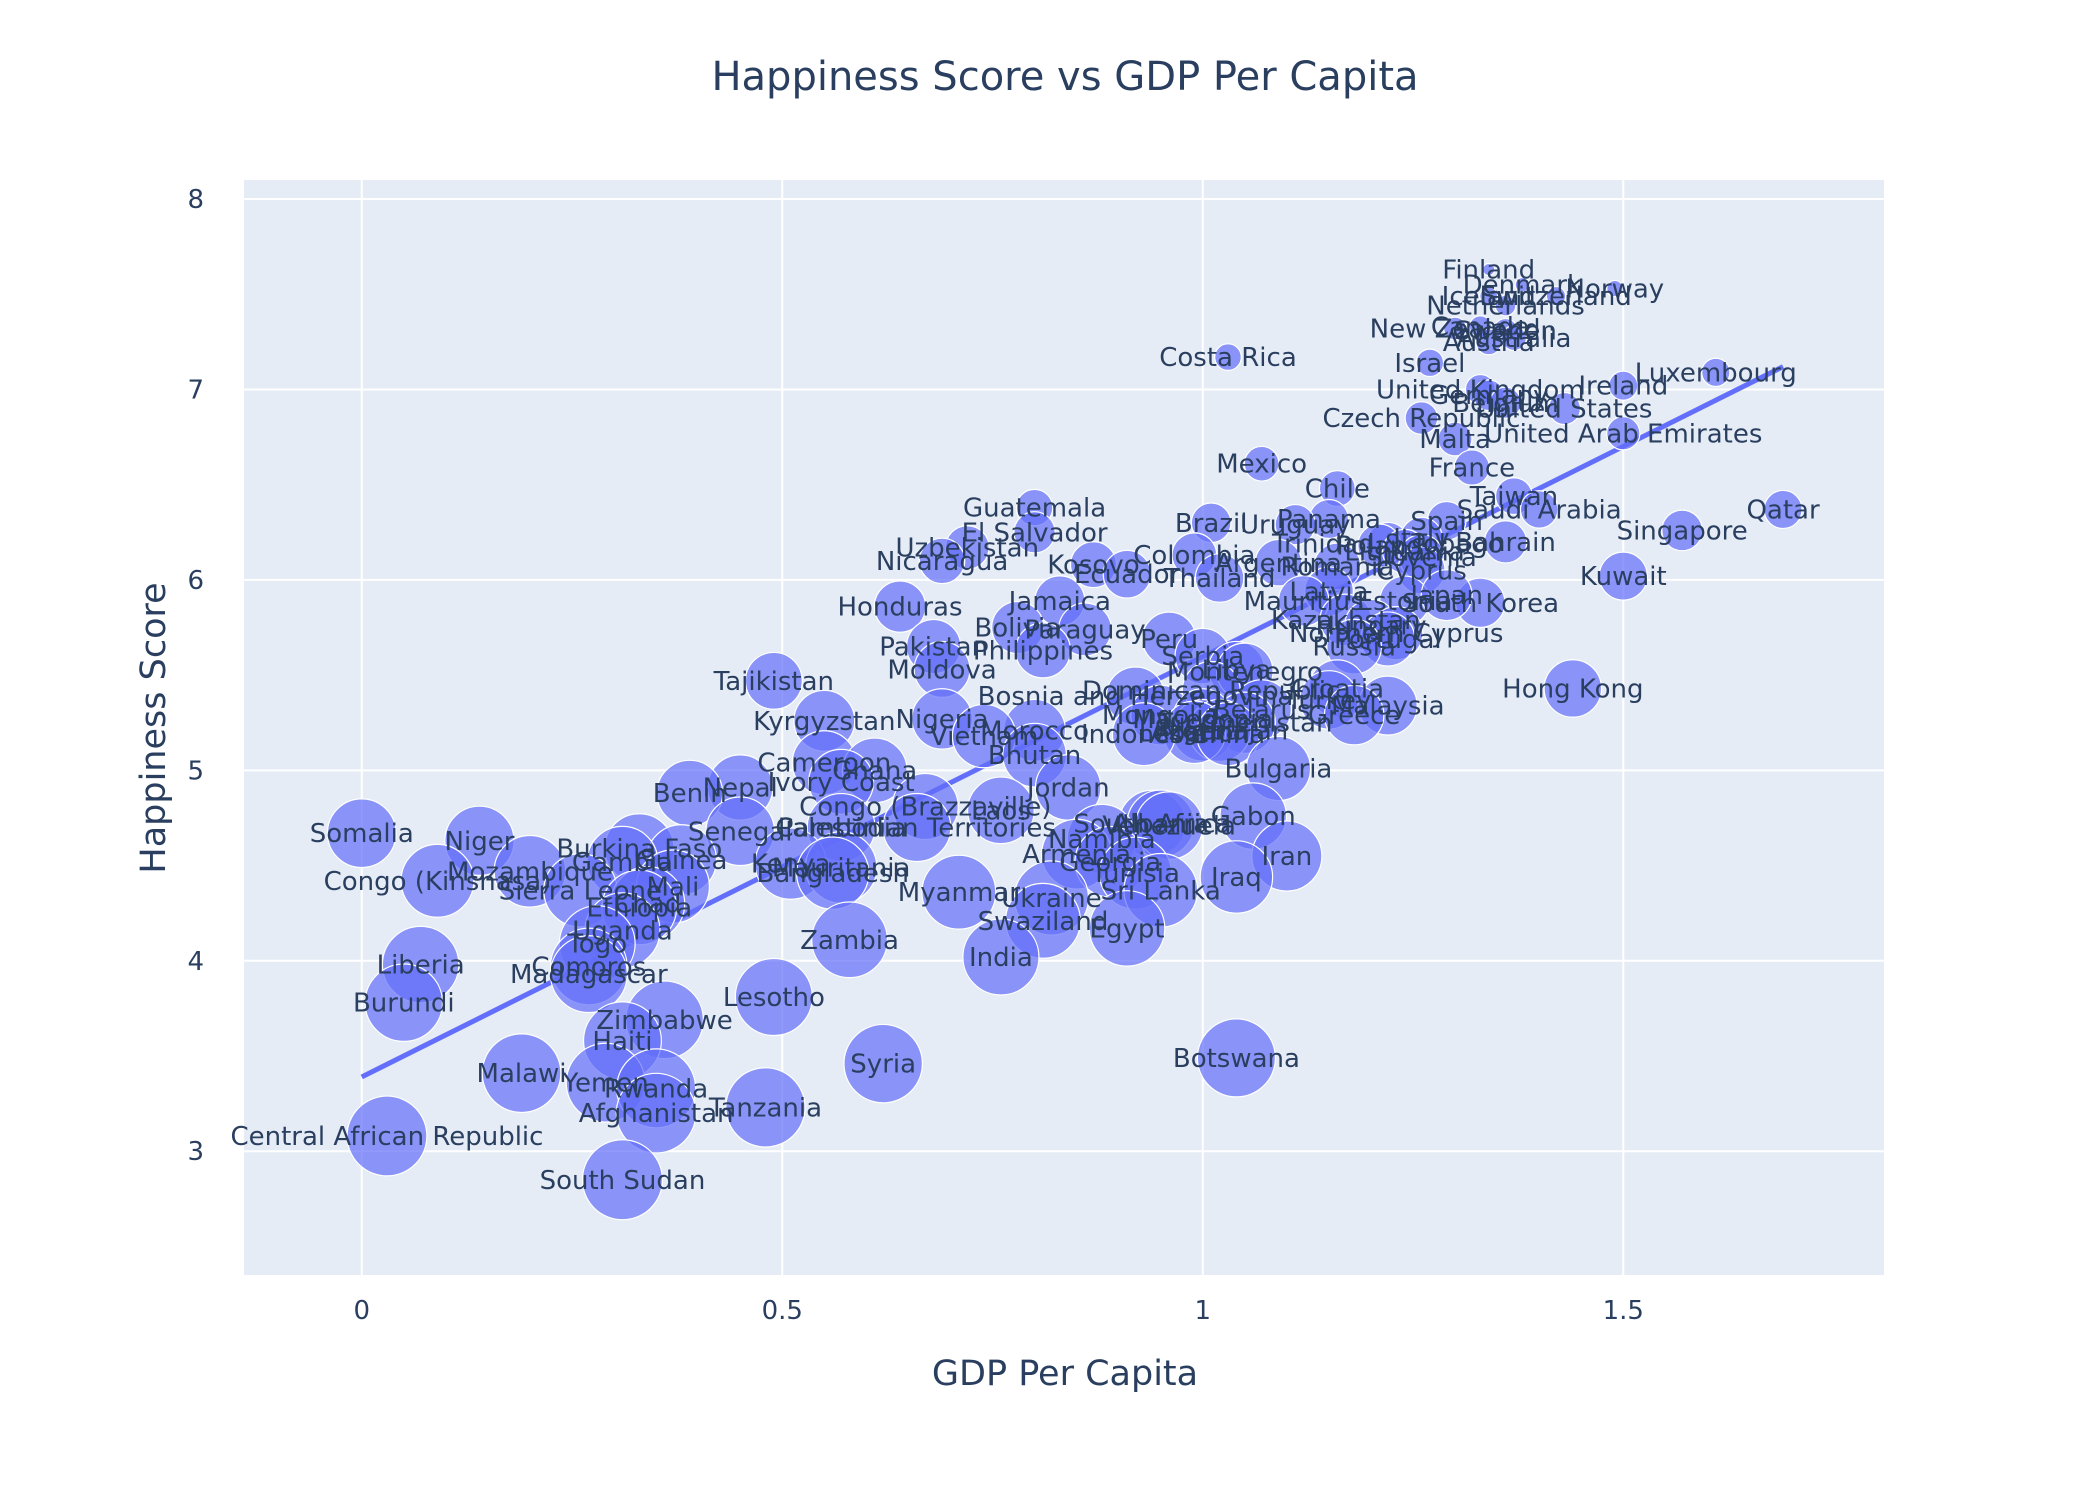 This screenshot has height=1505, width=2100. Describe the element at coordinates (917, 828) in the screenshot. I see `data-label: Palestinian Territories` at that location.